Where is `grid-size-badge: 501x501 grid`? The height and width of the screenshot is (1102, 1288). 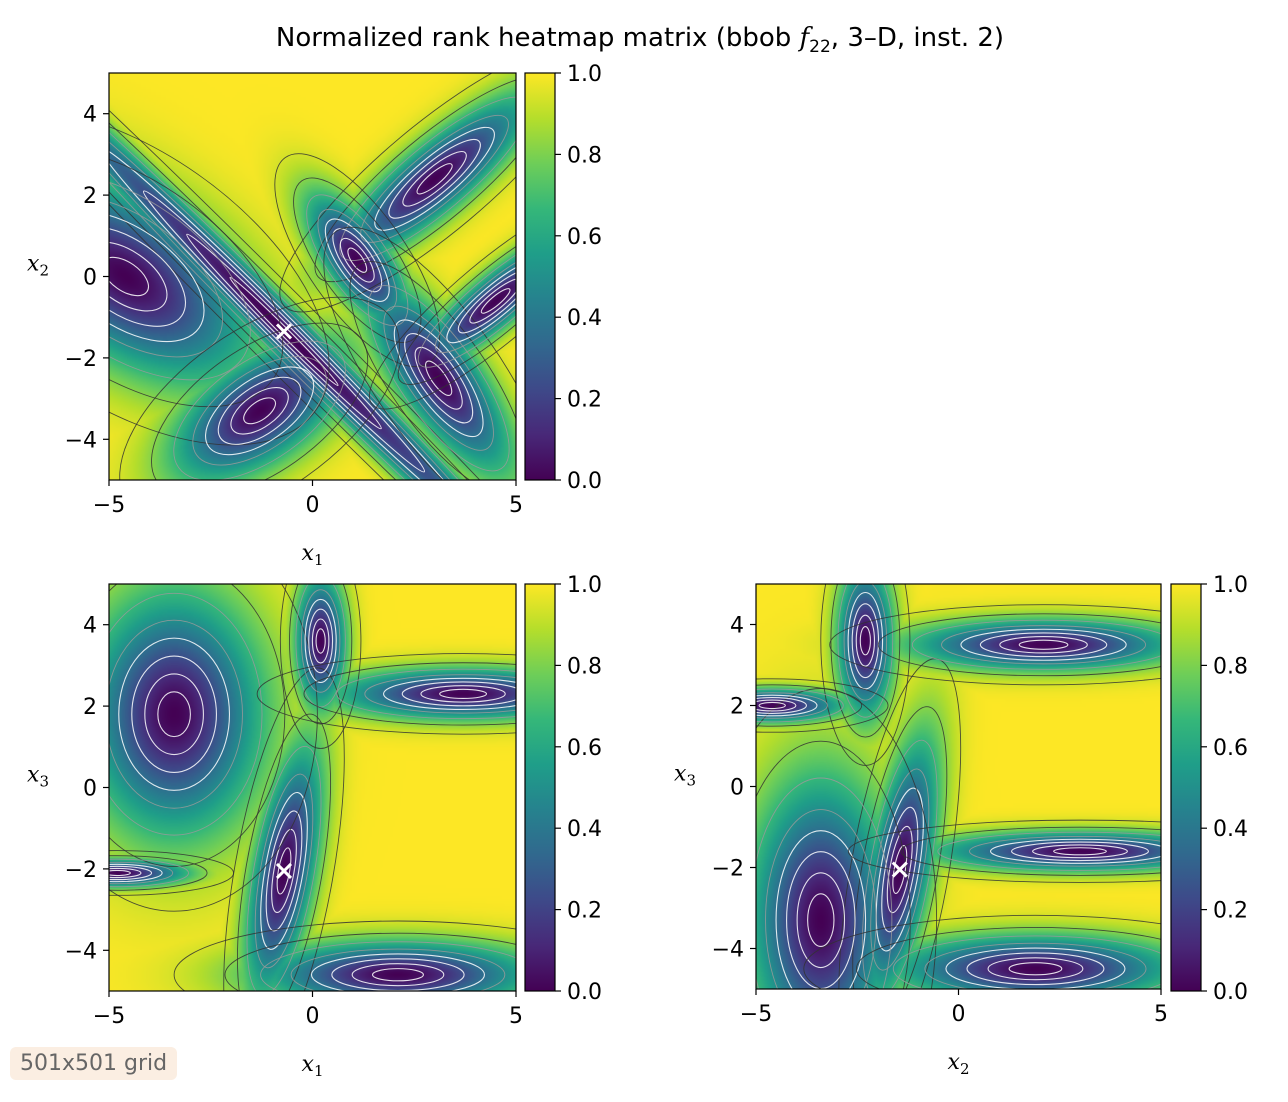
grid-size-badge: 501x501 grid is located at coordinates (94, 1063).